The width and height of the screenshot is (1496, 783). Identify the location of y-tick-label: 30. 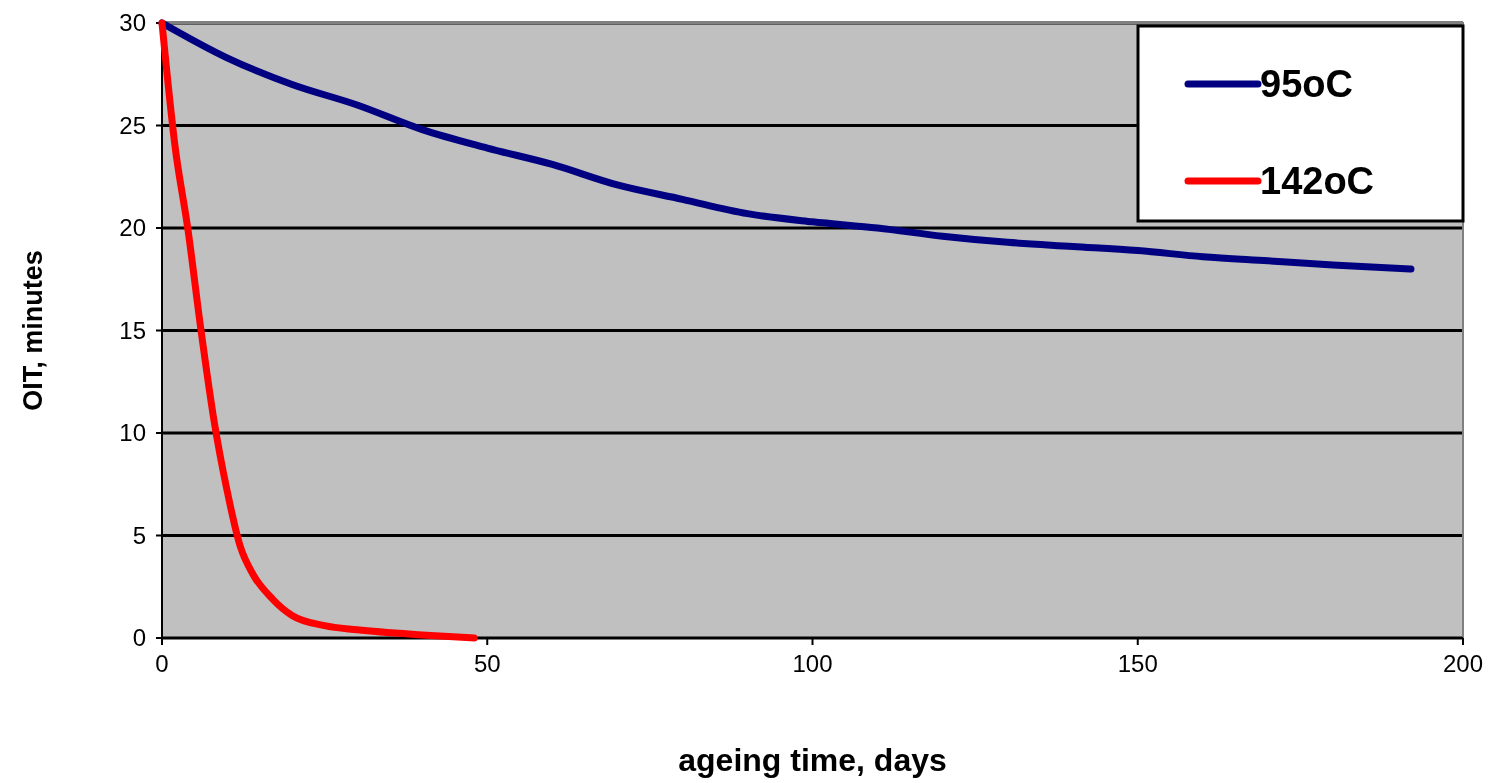
(132, 23).